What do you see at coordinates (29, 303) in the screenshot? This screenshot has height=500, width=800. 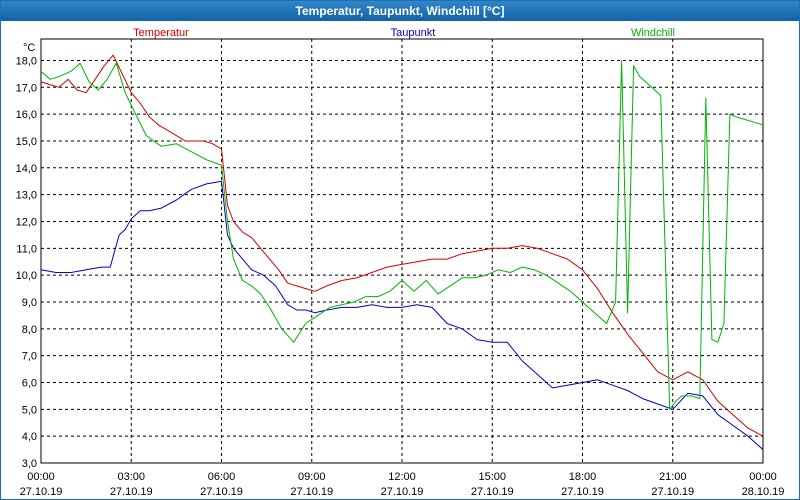 I see `y-tick-label: 9,0` at bounding box center [29, 303].